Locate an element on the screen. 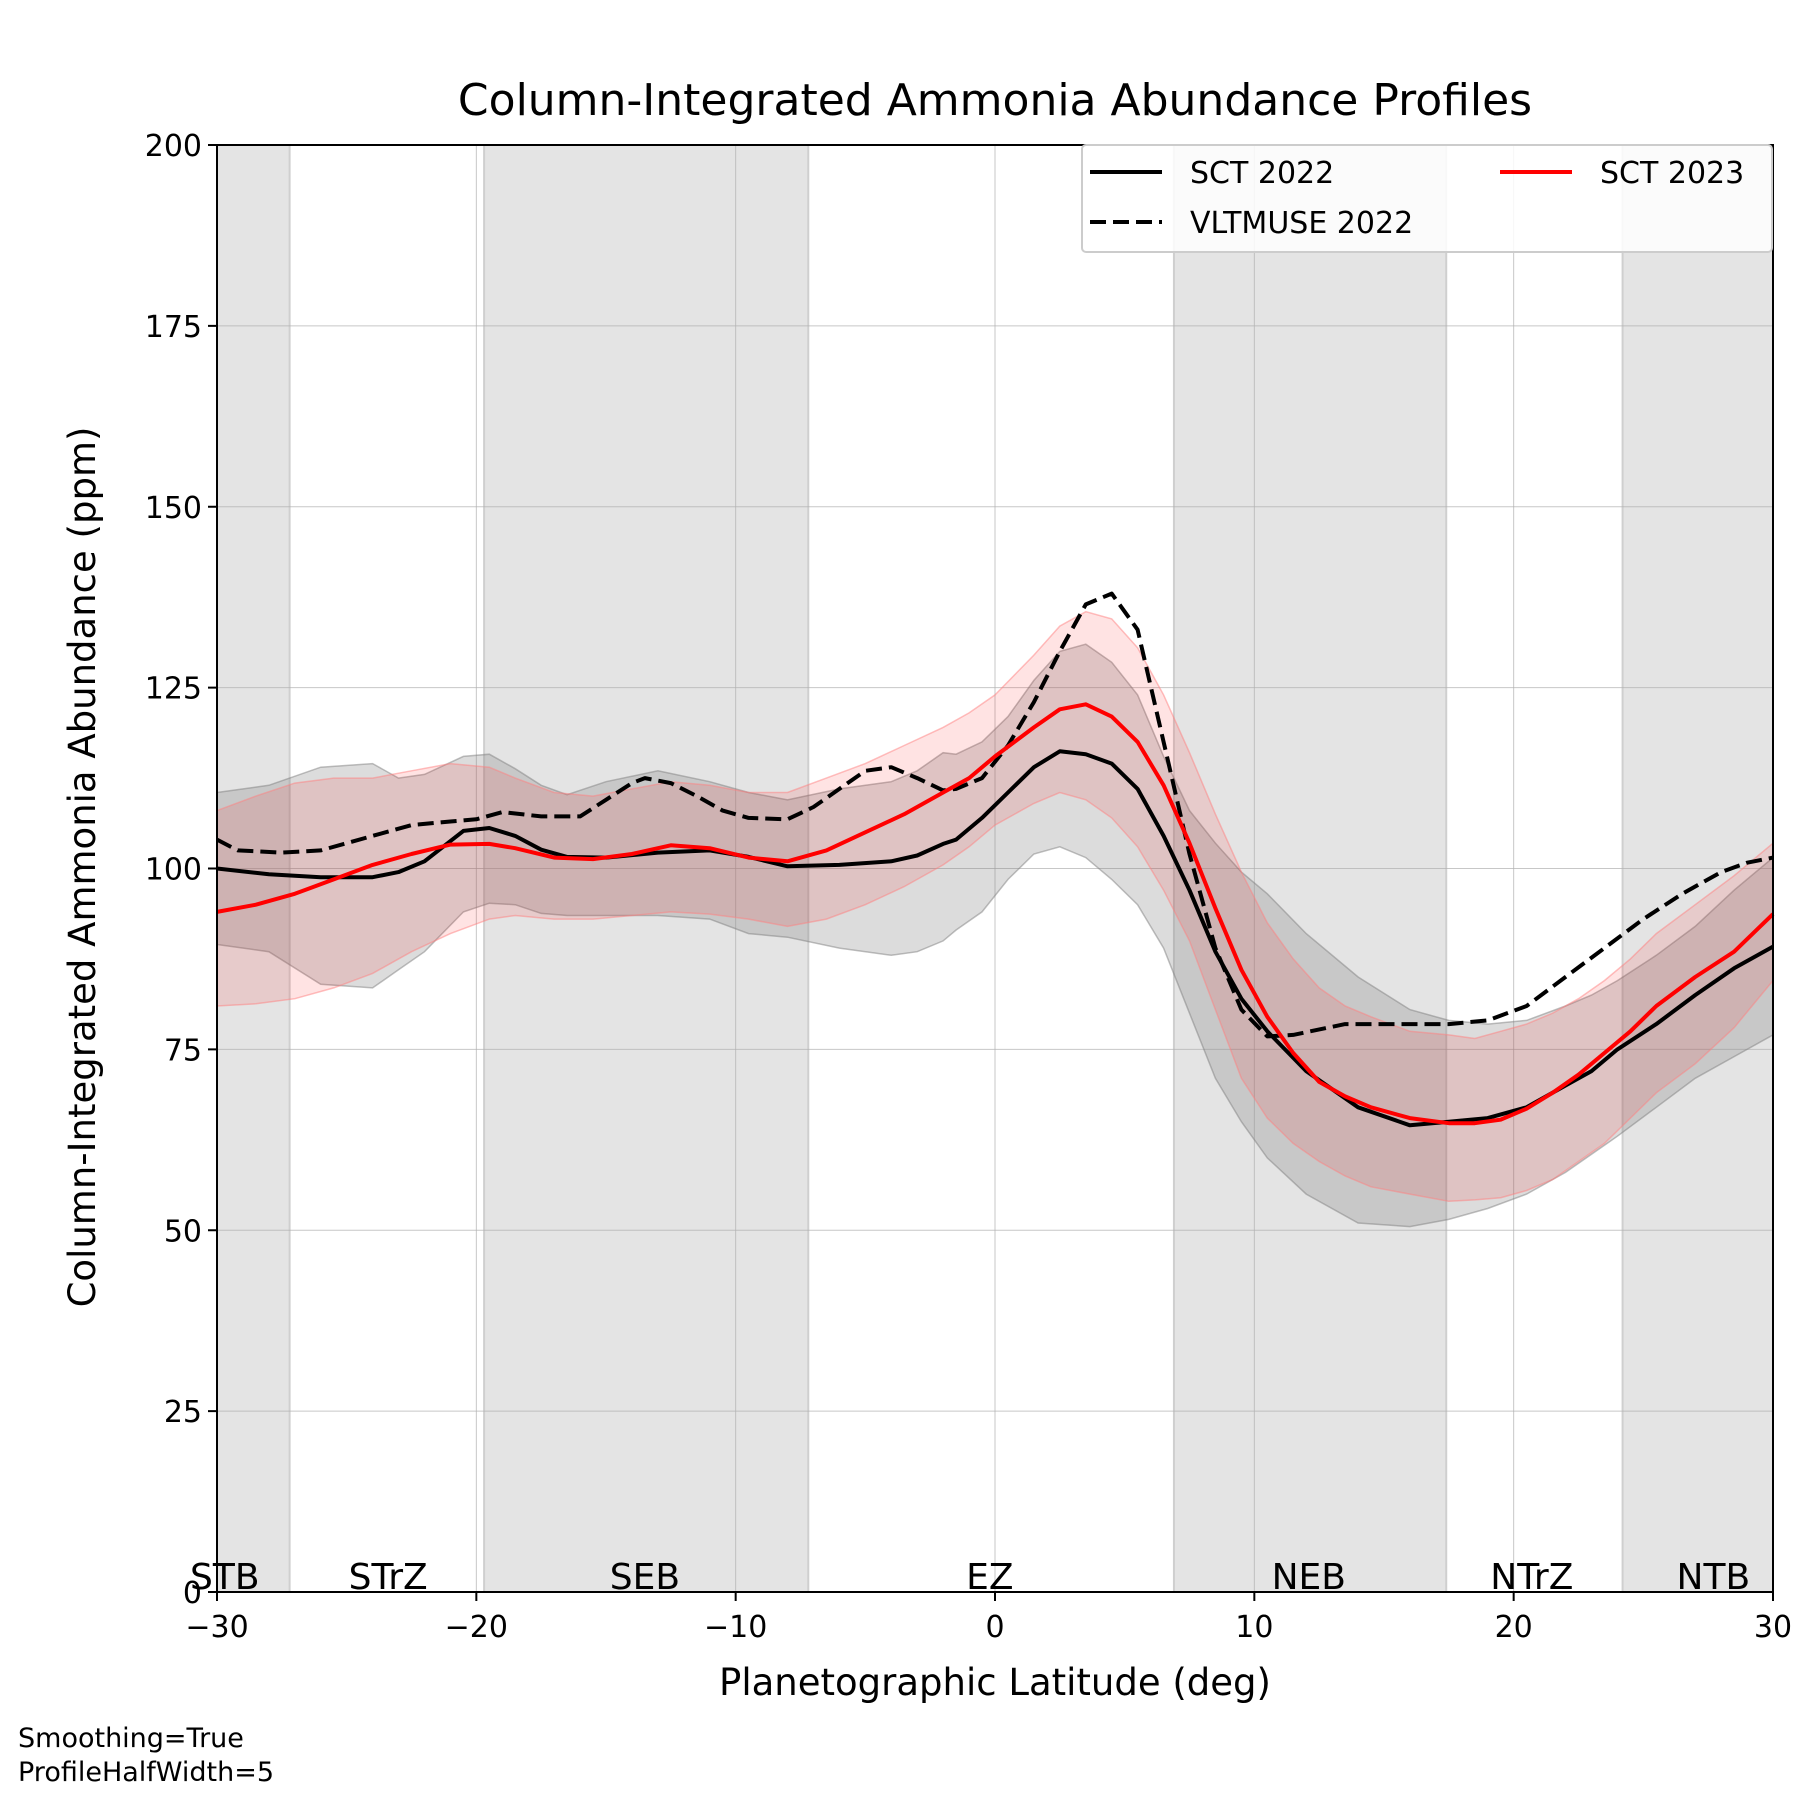  x-tick-label: 10 is located at coordinates (1254, 1627).